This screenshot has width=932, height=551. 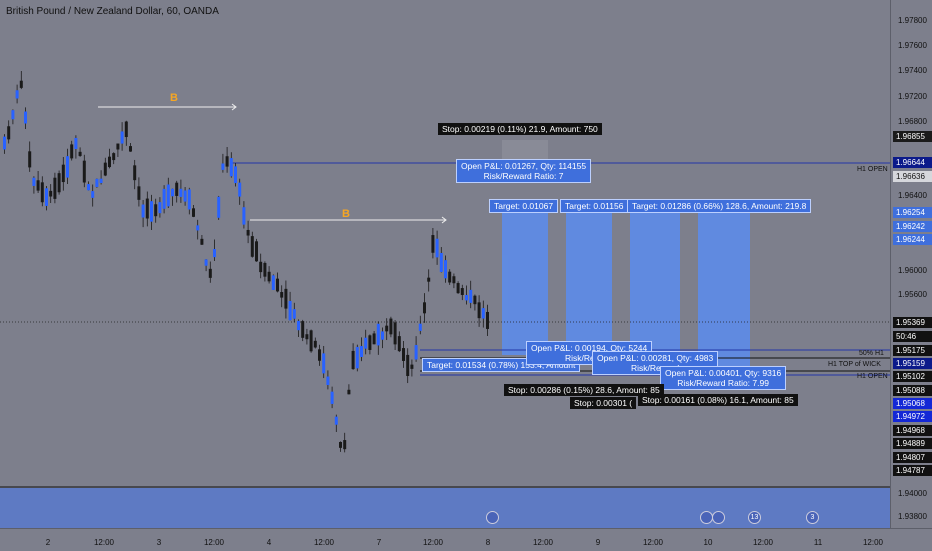 I want to click on time-tick: 12:00, so click(x=104, y=542).